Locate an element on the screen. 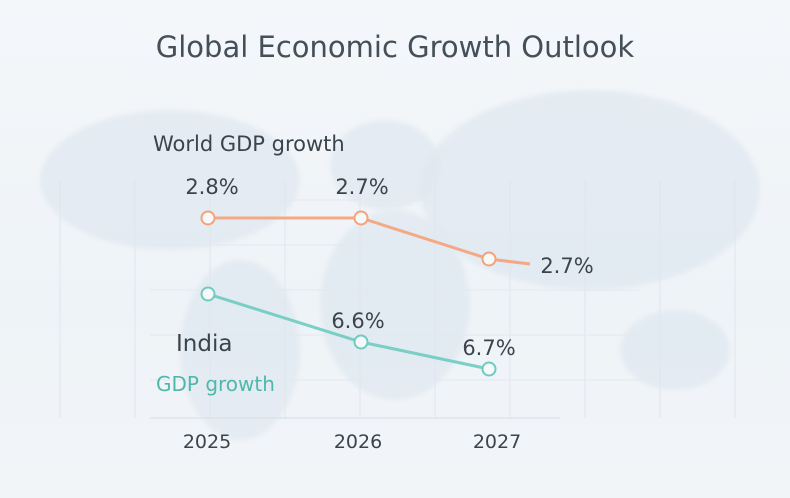 The height and width of the screenshot is (498, 790). map-north-america is located at coordinates (170, 180).